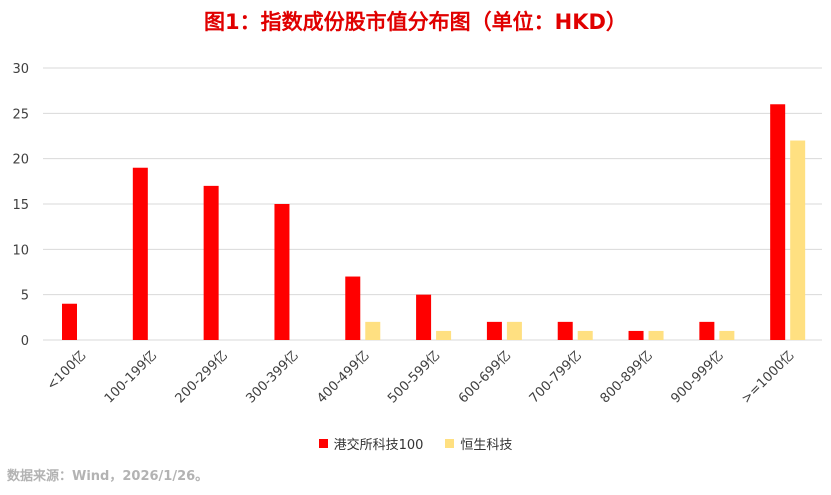 This screenshot has height=495, width=831. I want to click on y-tick-label: 30, so click(20, 69).